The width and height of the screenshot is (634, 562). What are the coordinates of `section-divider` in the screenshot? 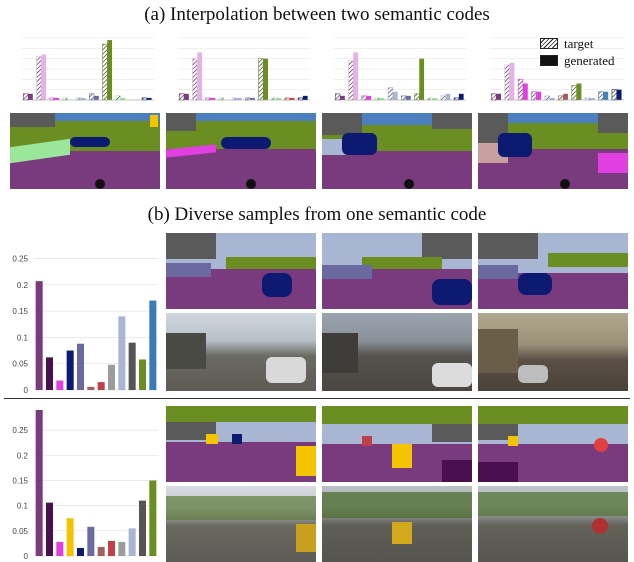 It's located at (317, 398).